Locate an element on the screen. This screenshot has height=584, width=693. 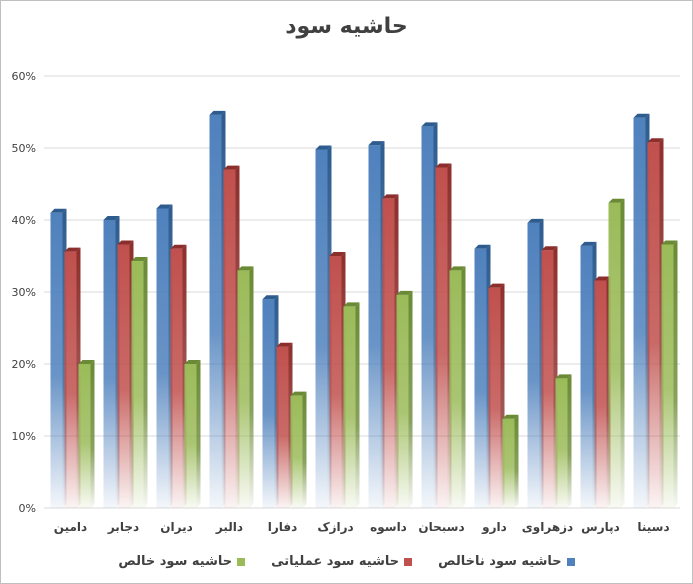
legend-swatch-gross is located at coordinates (570, 561).